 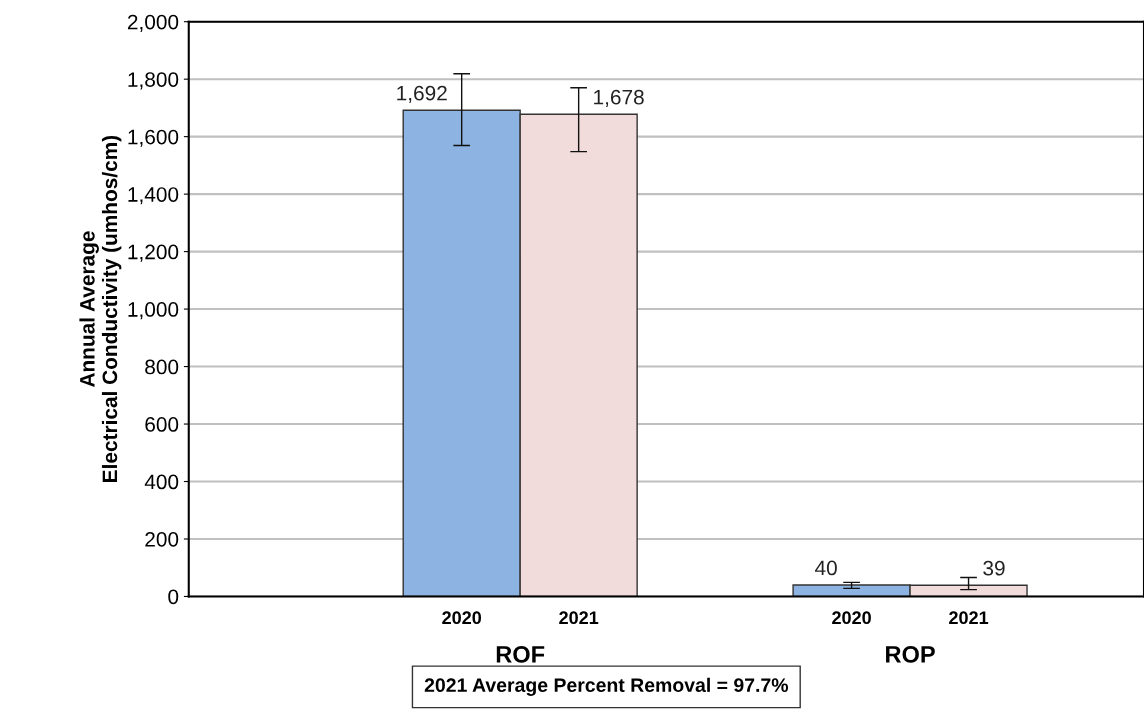 What do you see at coordinates (826, 568) in the screenshot?
I see `data-label: 40` at bounding box center [826, 568].